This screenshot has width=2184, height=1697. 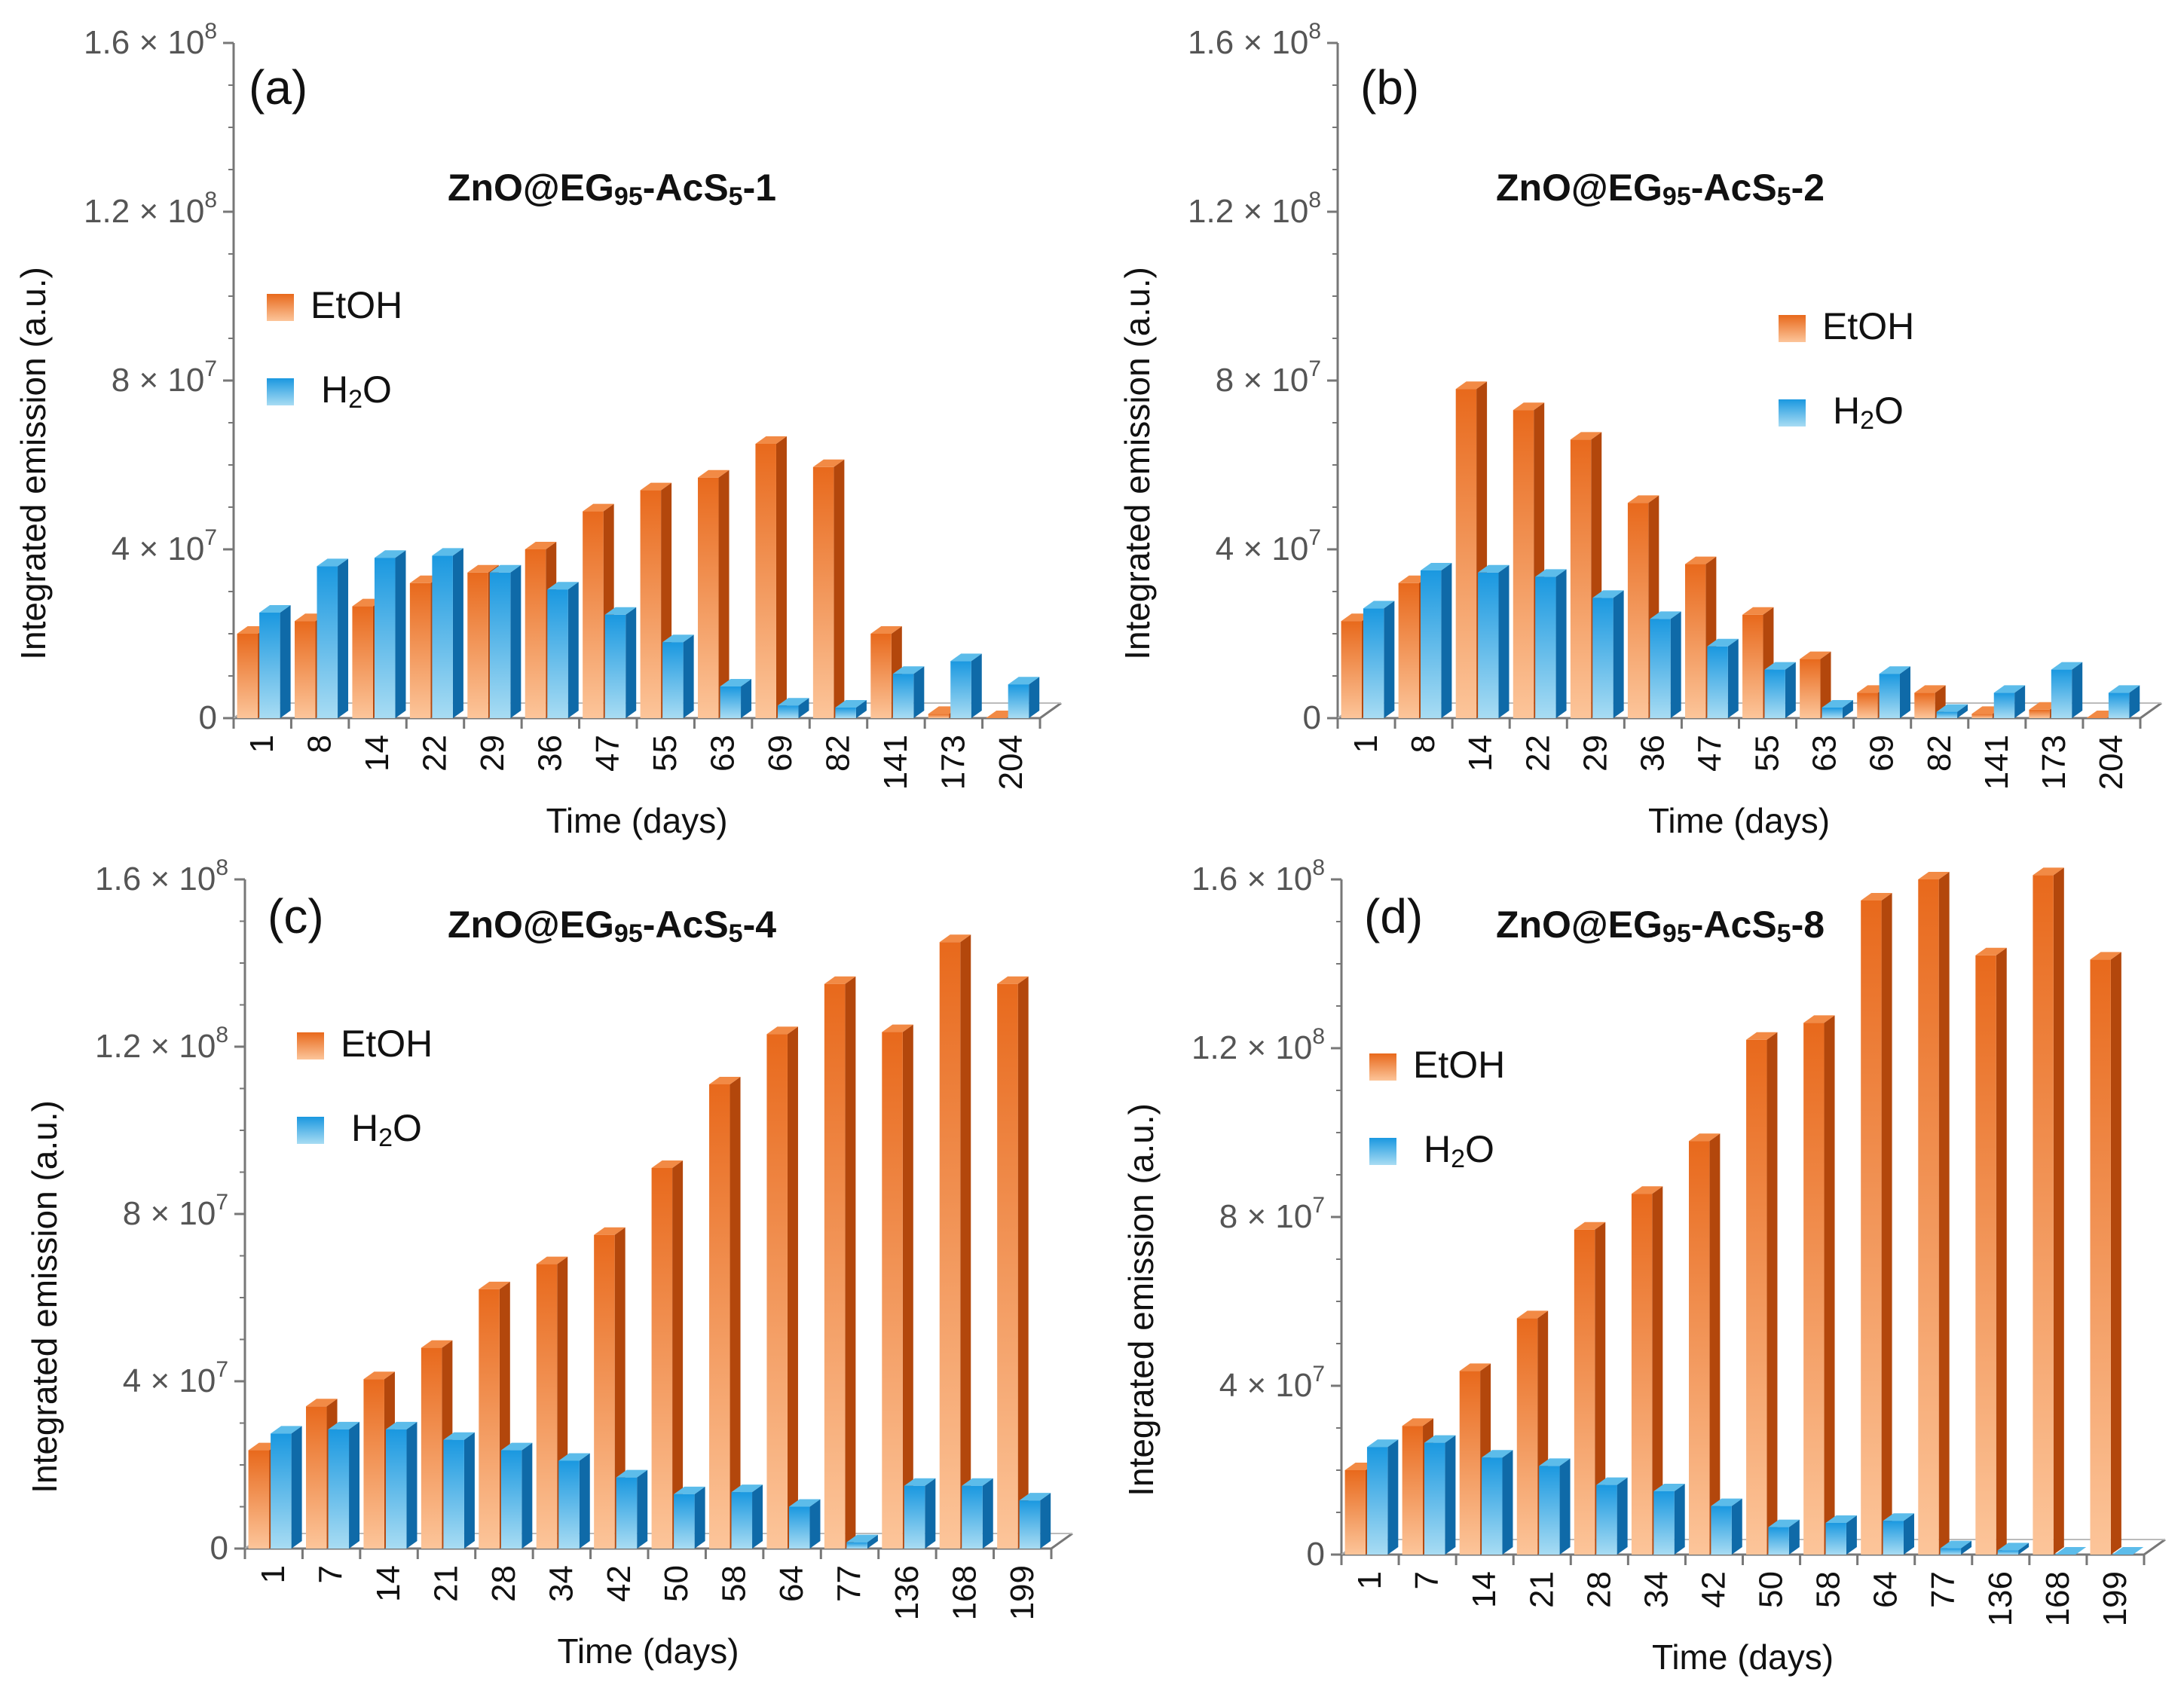 I want to click on x-tick-label: 36, so click(x=549, y=754).